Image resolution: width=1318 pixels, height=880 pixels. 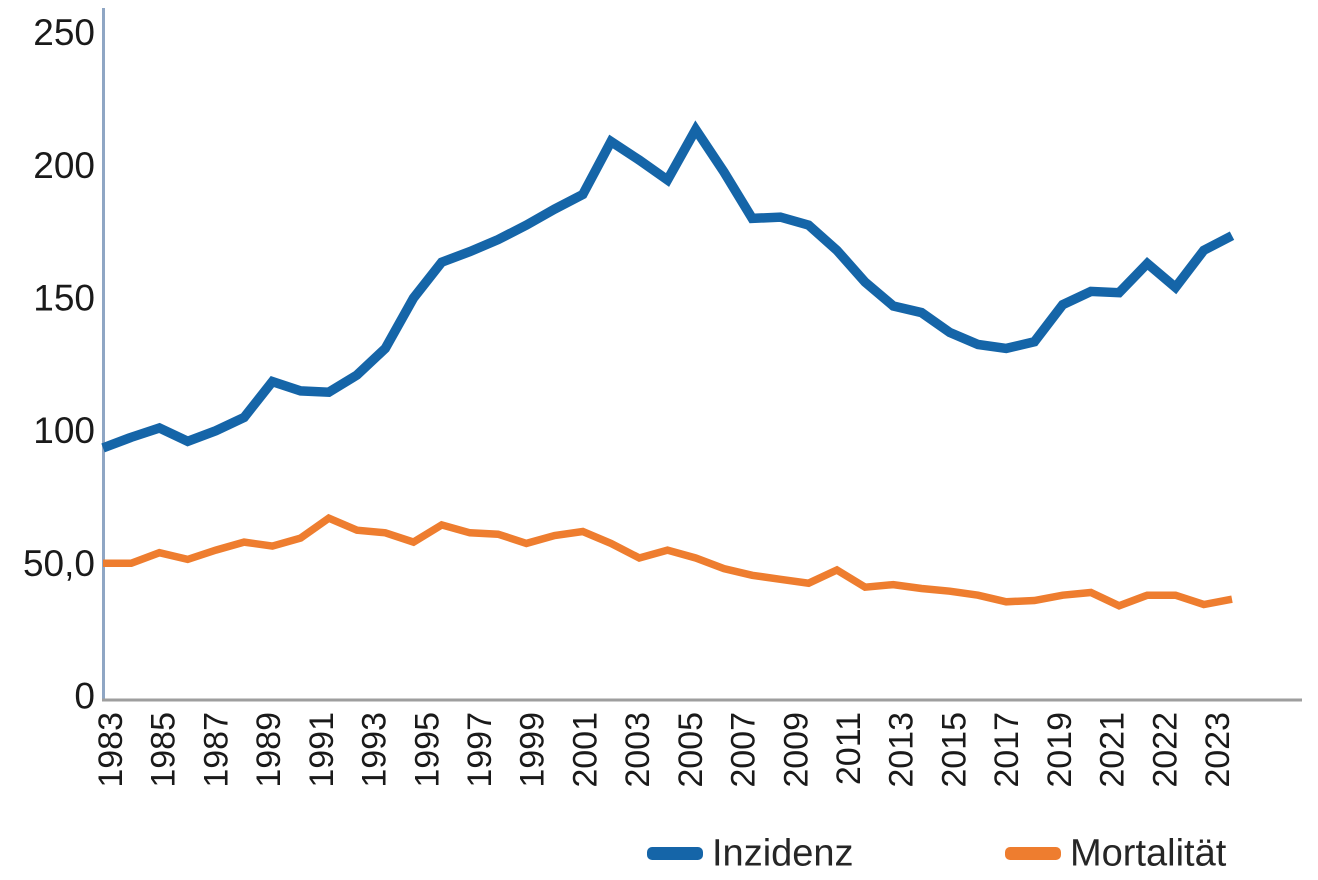 I want to click on x-tick-label-group: 2011, so click(x=849, y=748).